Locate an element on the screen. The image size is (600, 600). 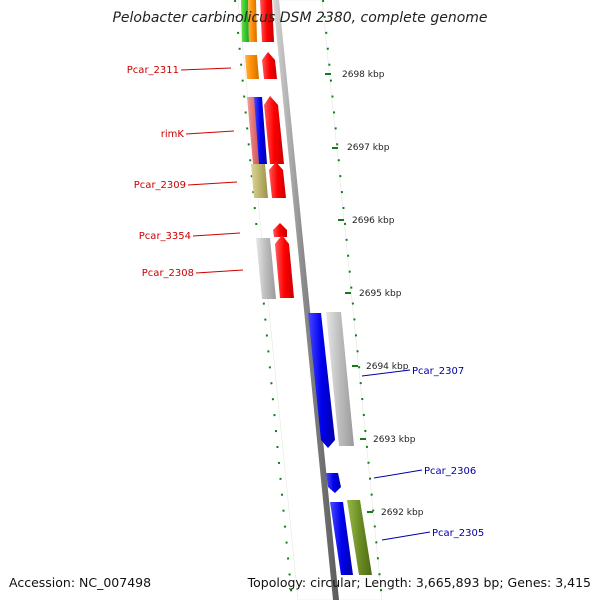
gene-block-olive is located at coordinates (359, 537).